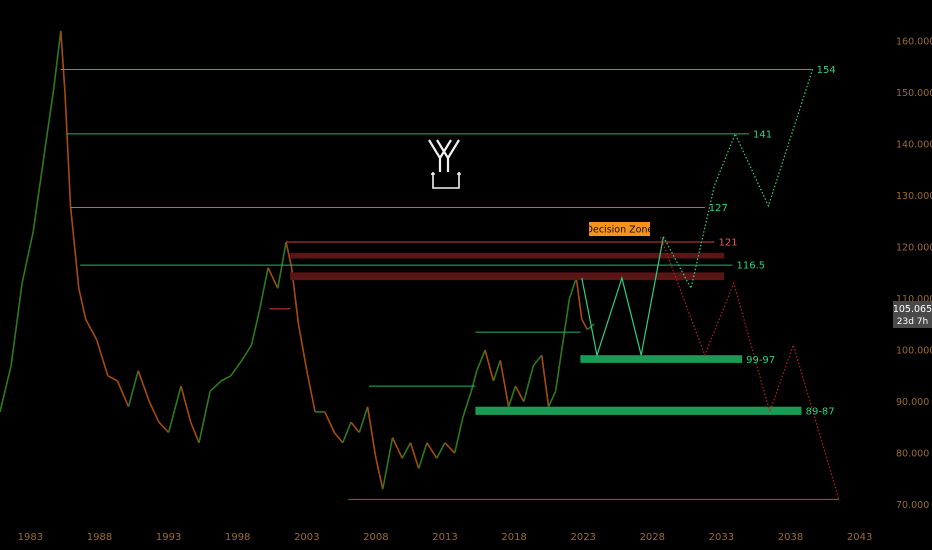 This screenshot has width=932, height=550. Describe the element at coordinates (622, 297) in the screenshot. I see `range-projection` at that location.